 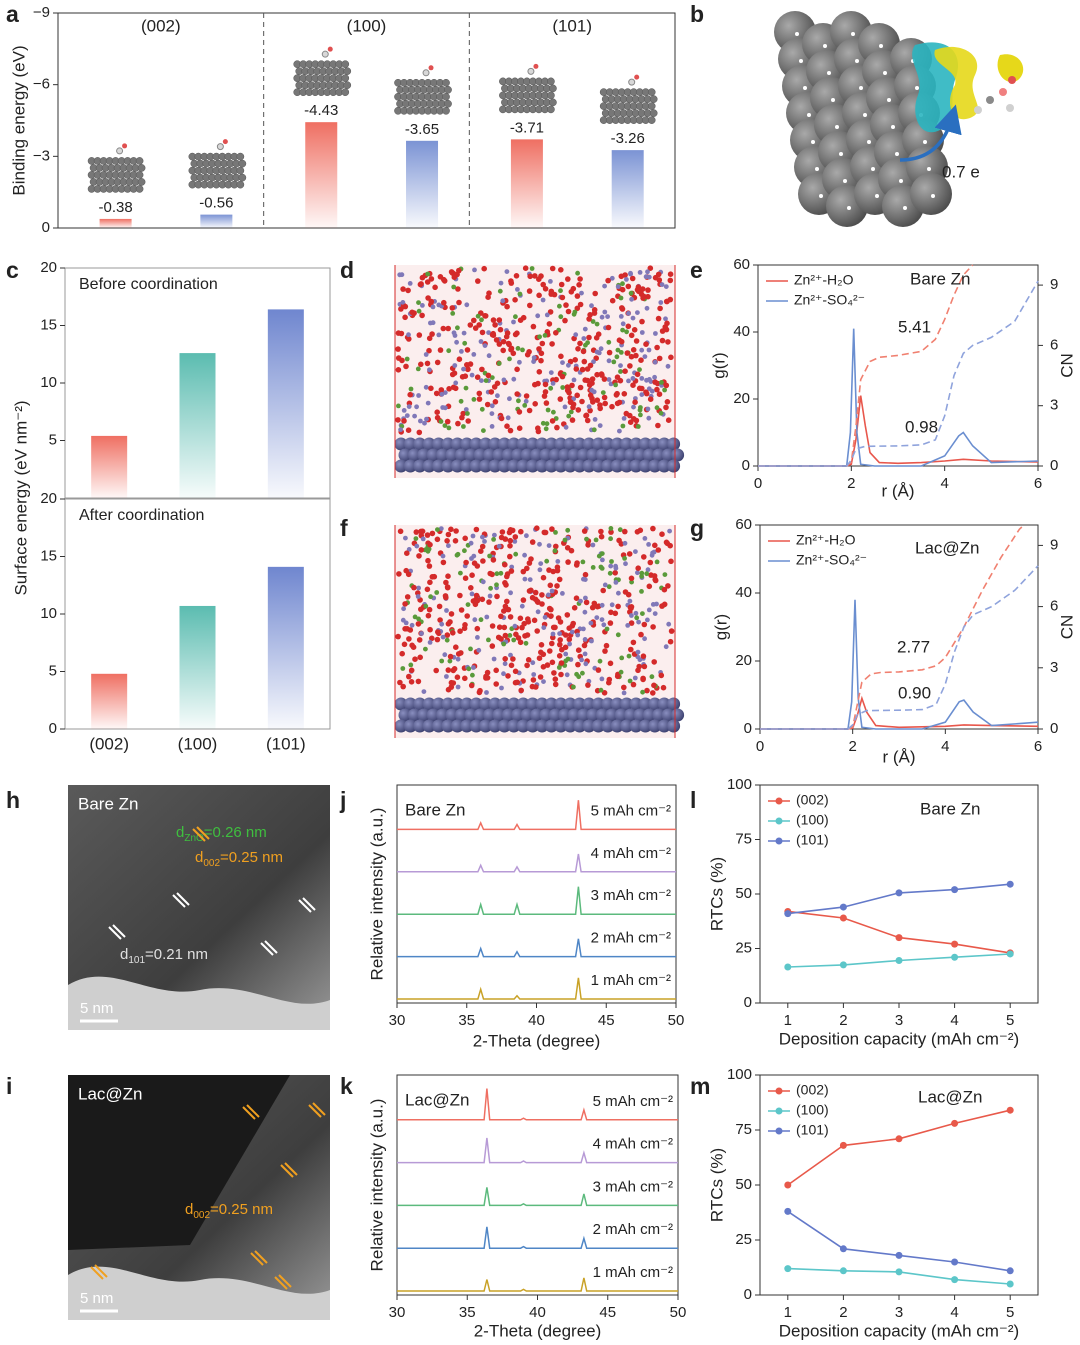 What do you see at coordinates (899, 932) in the screenshot?
I see `series-line` at bounding box center [899, 932].